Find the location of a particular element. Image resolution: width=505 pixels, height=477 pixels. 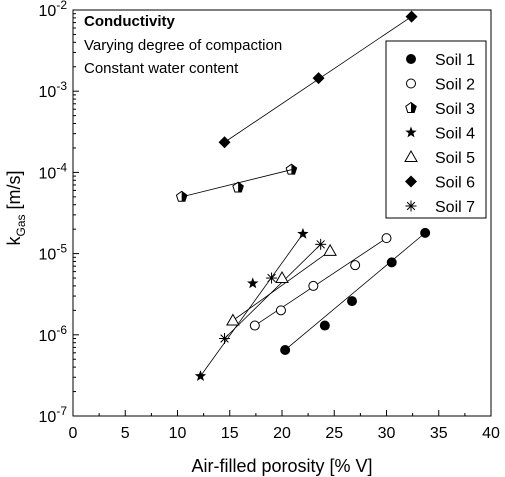

x-tick-label-1: 5 is located at coordinates (125, 433).